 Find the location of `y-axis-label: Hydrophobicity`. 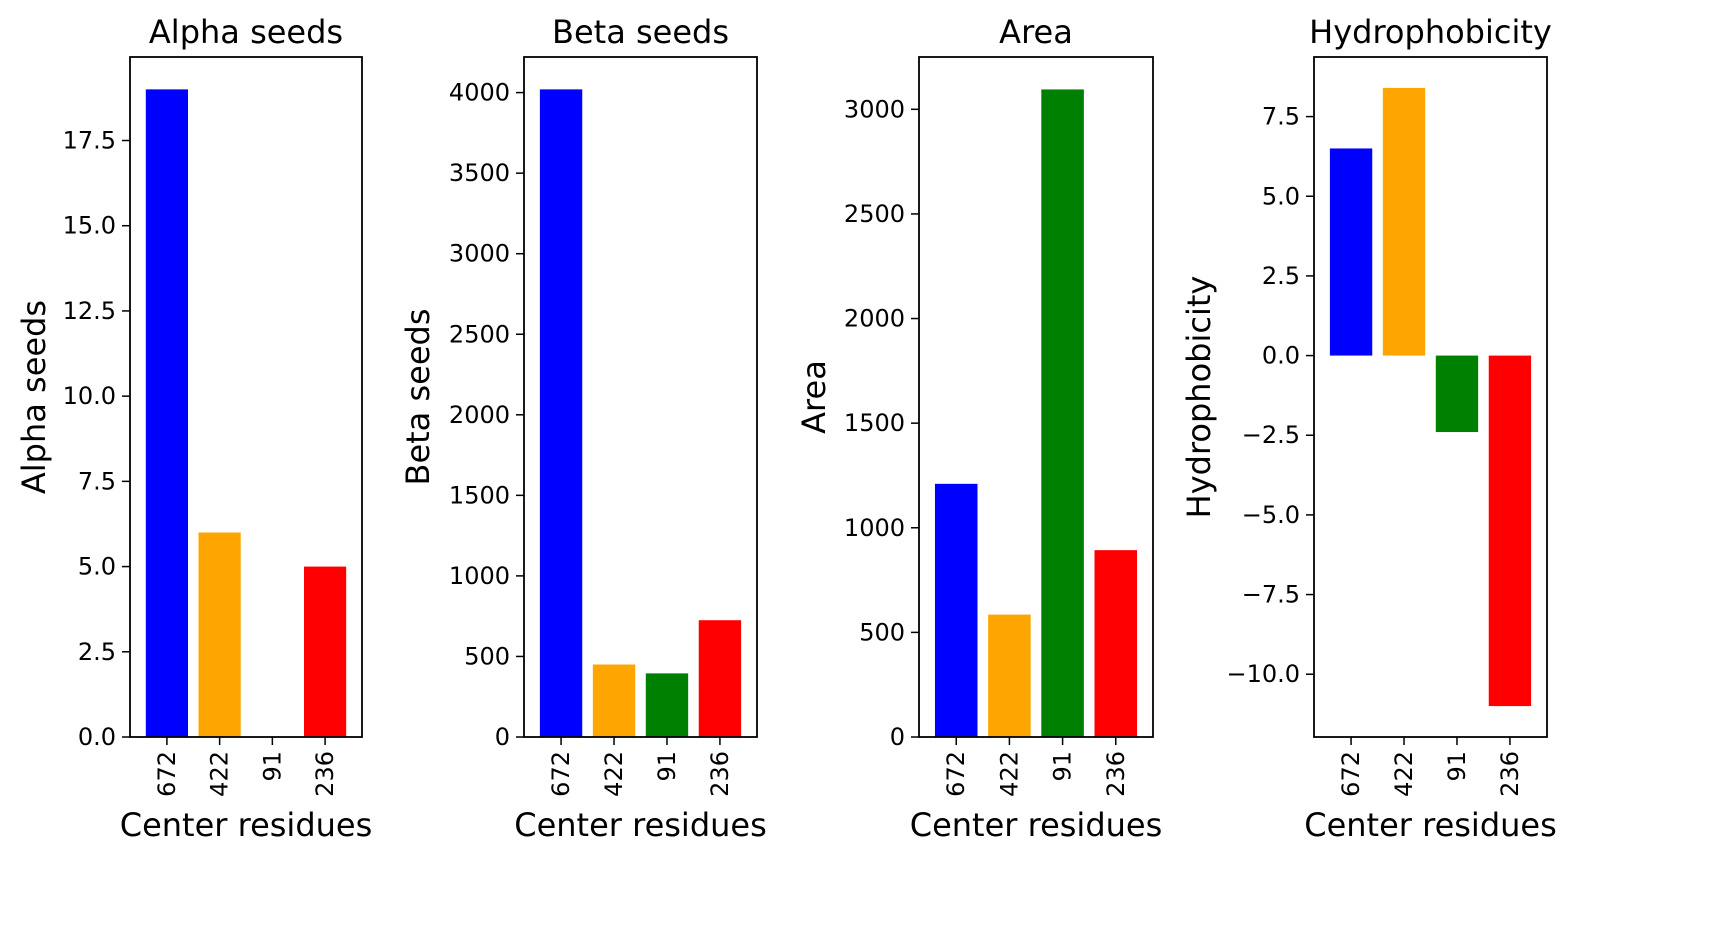

y-axis-label: Hydrophobicity is located at coordinates (1199, 397).